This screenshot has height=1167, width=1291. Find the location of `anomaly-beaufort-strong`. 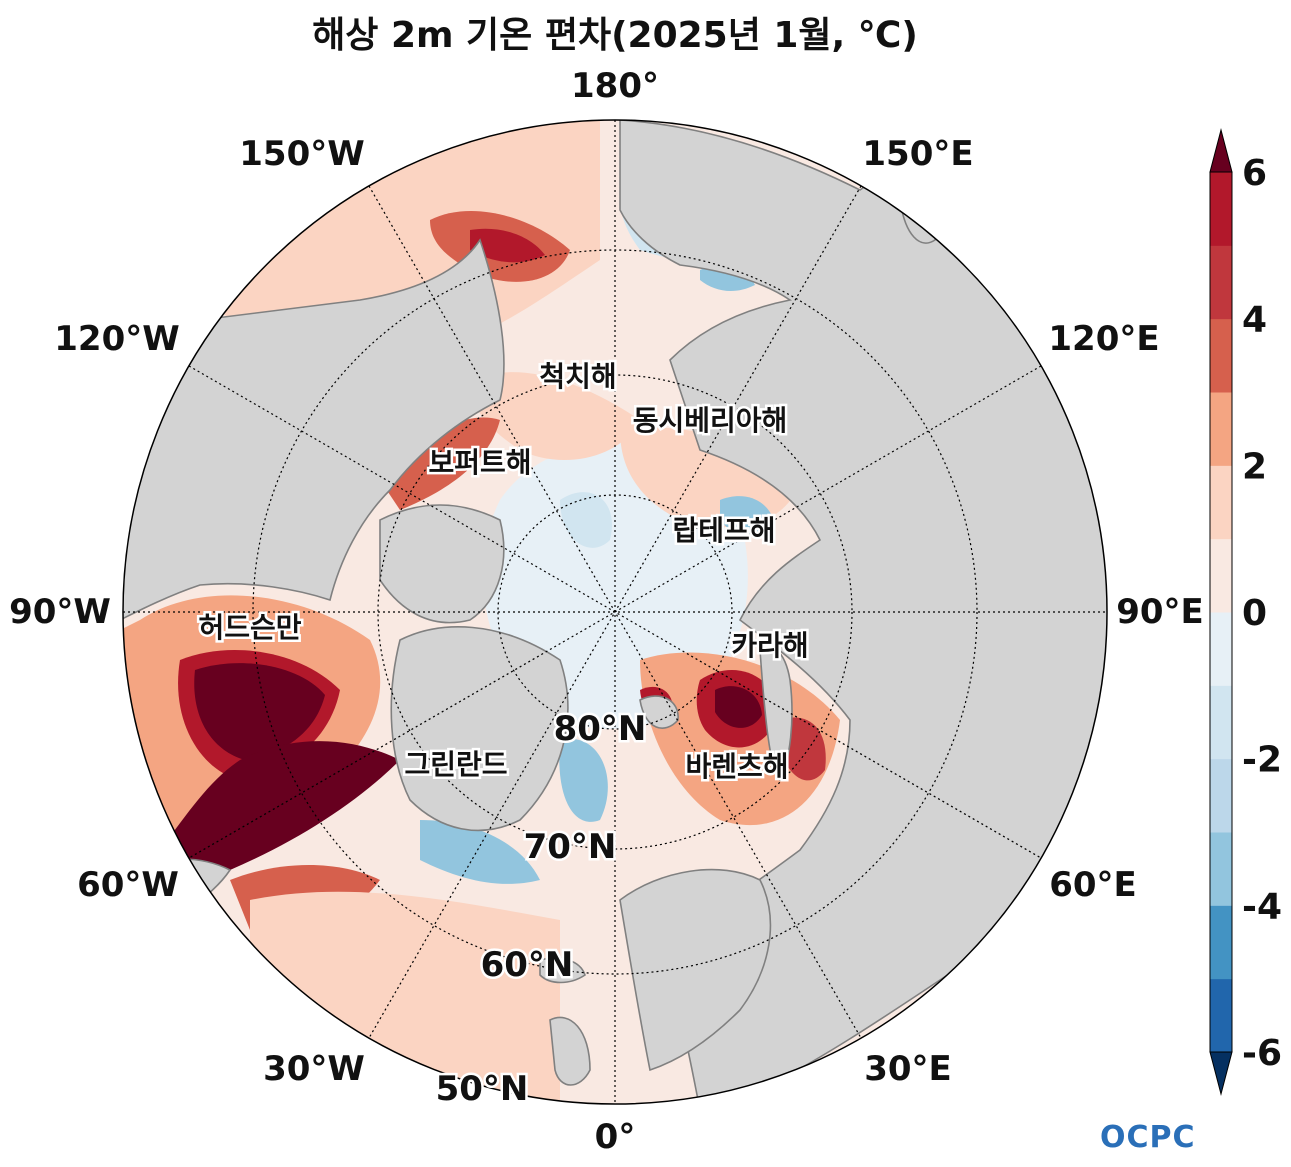

anomaly-beaufort-strong is located at coordinates (440, 463).